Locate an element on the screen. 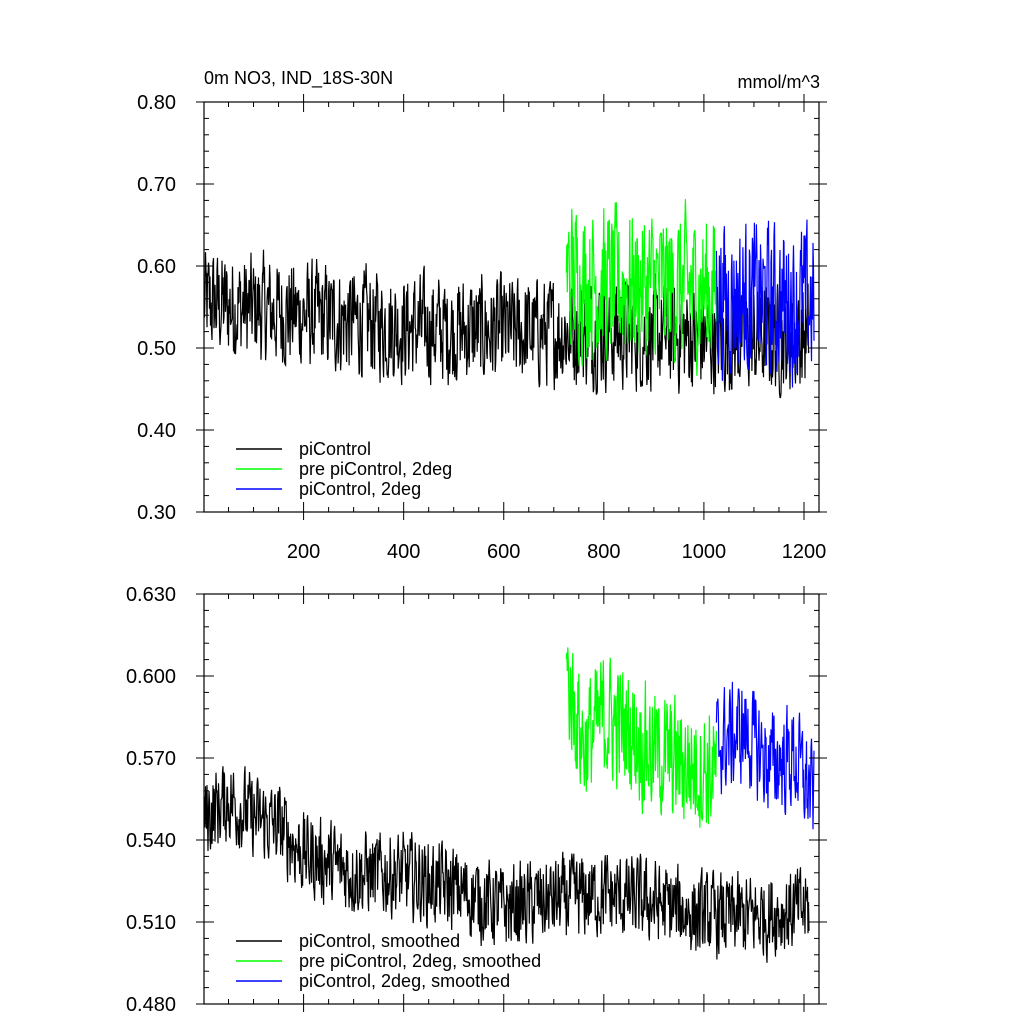  x-tick-label: 1000 is located at coordinates (704, 552).